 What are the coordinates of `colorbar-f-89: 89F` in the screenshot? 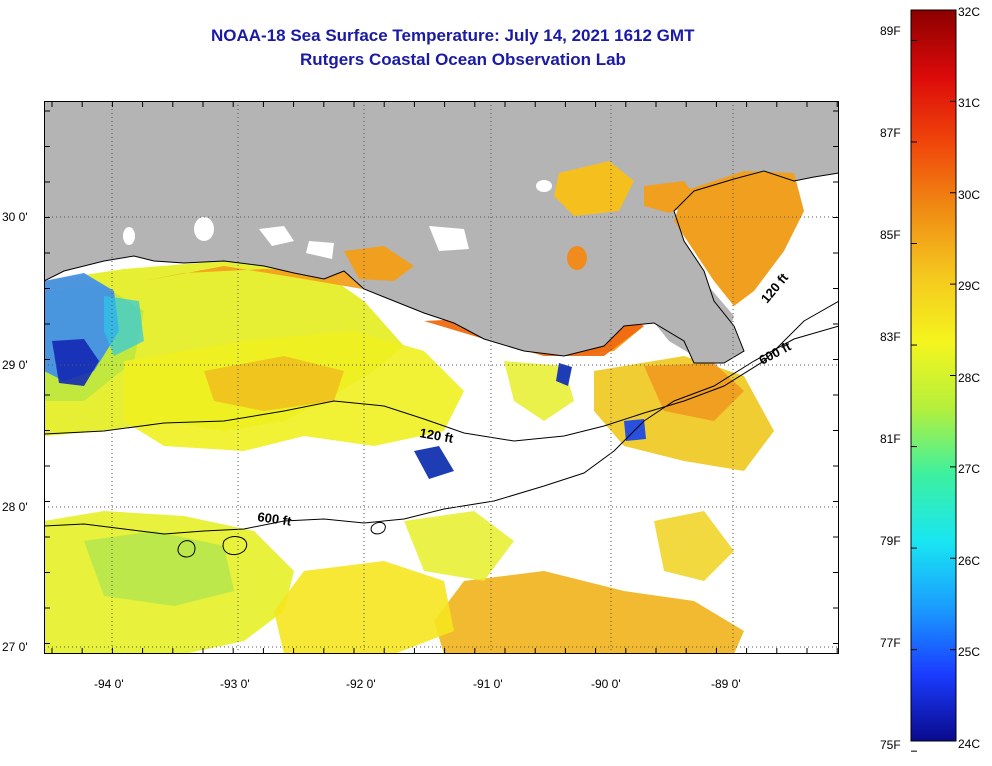 It's located at (890, 31).